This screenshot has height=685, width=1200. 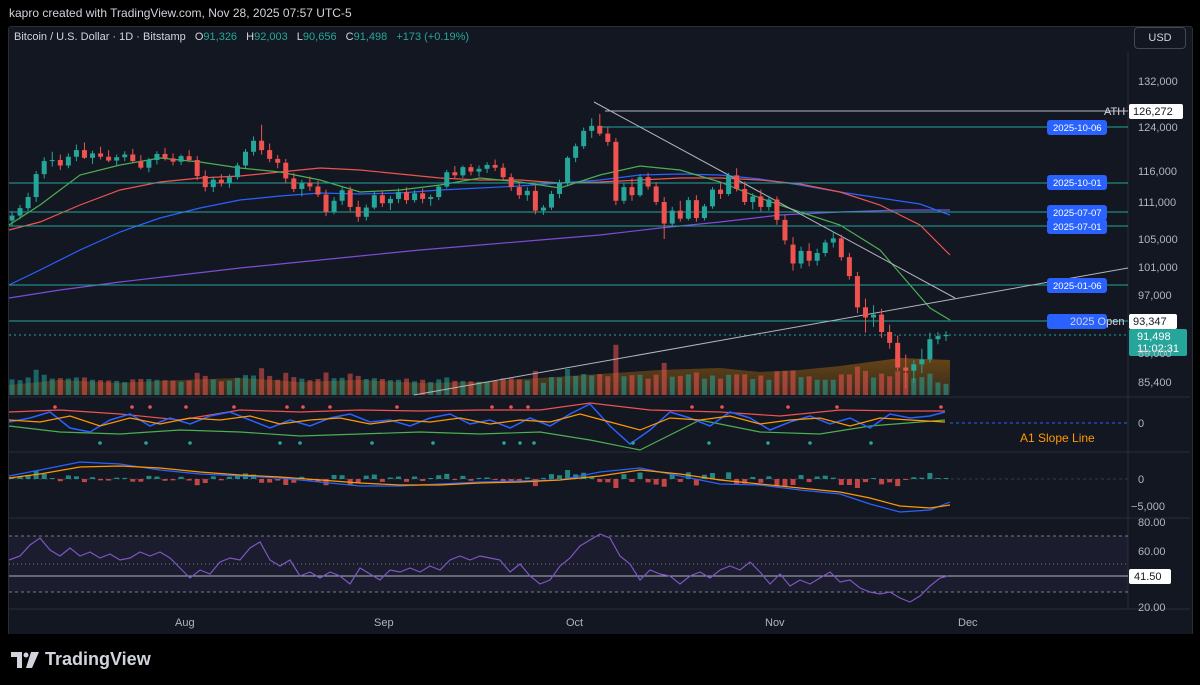 I want to click on open-label: O, so click(x=199, y=37).